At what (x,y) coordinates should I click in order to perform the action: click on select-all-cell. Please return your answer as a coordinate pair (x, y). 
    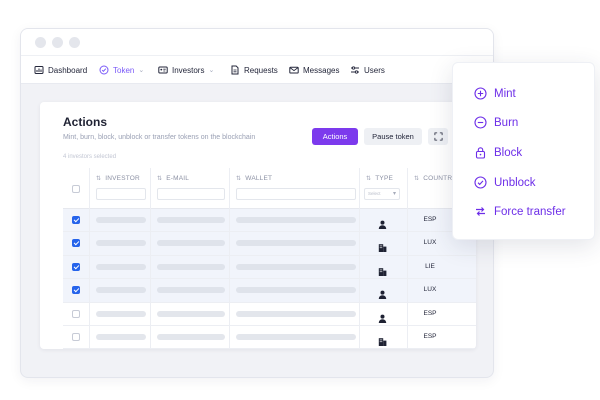
    Looking at the image, I should click on (76, 188).